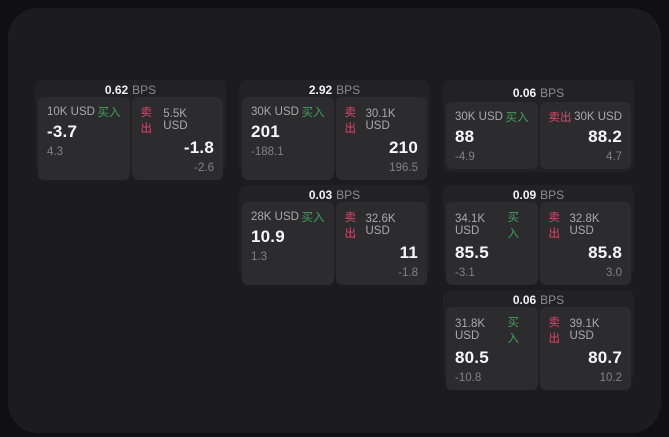 This screenshot has width=669, height=437. I want to click on buy-sub-value: -4.9, so click(465, 157).